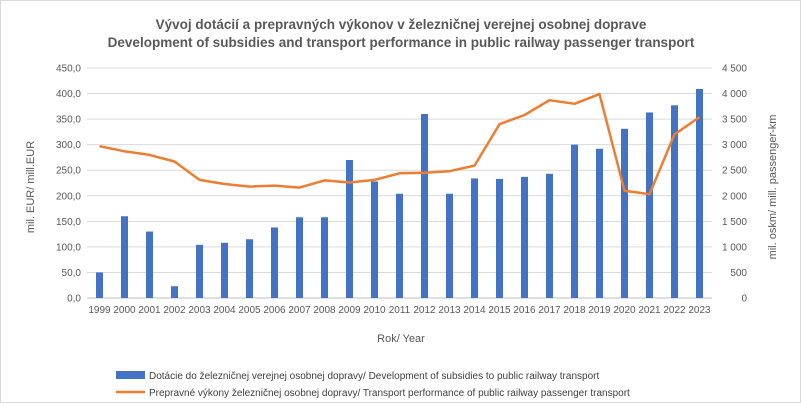 The width and height of the screenshot is (801, 407). What do you see at coordinates (474, 310) in the screenshot?
I see `x-tick-label: 2014` at bounding box center [474, 310].